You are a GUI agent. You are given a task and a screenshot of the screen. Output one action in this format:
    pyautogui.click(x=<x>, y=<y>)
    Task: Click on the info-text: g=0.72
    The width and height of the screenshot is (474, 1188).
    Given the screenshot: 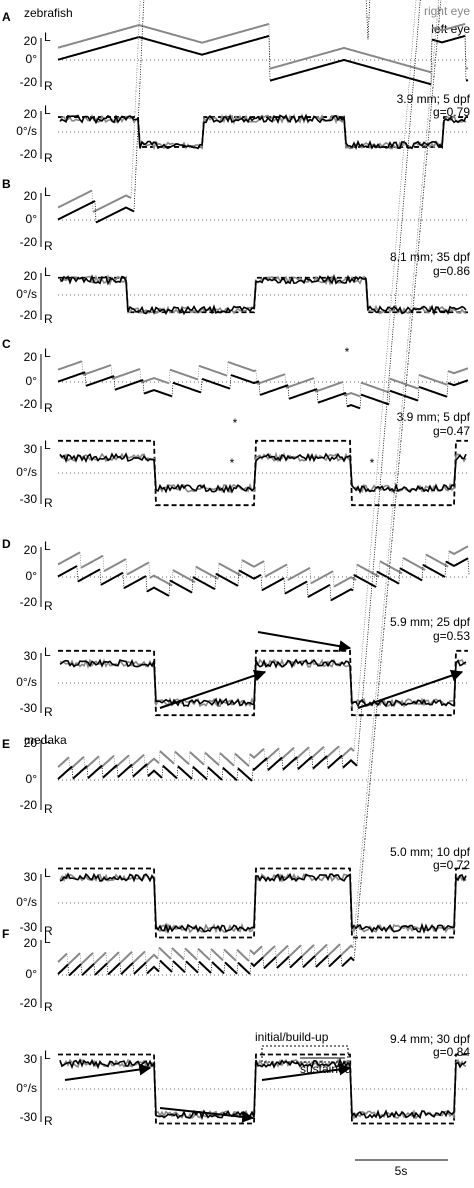 What is the action you would take?
    pyautogui.click(x=451, y=865)
    